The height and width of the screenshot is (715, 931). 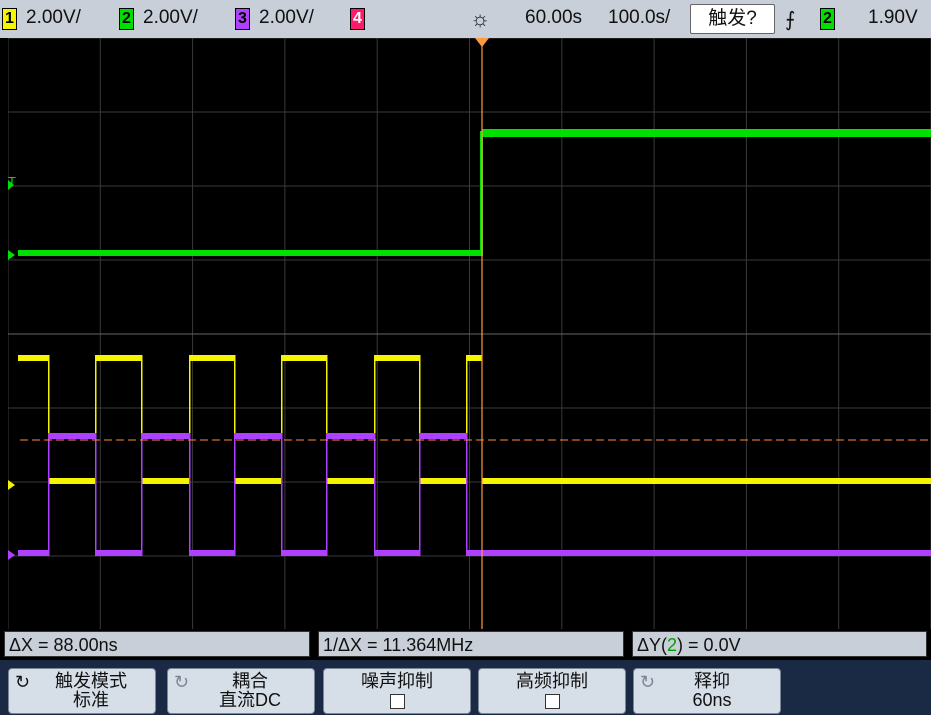 I want to click on delta-y-prefix: ΔY(, so click(x=652, y=645).